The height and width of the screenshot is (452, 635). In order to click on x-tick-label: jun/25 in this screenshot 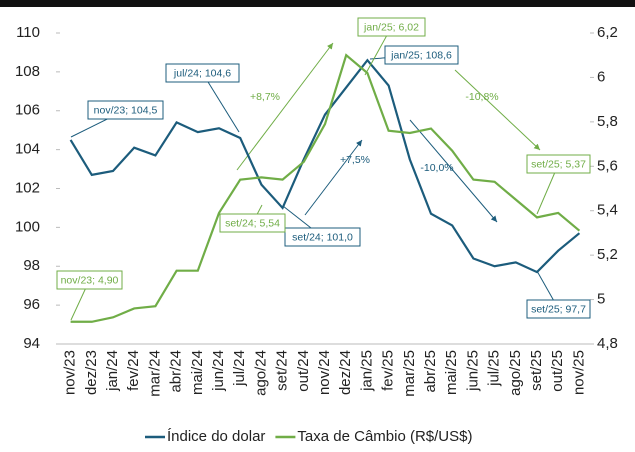, I will do `click(472, 371)`.